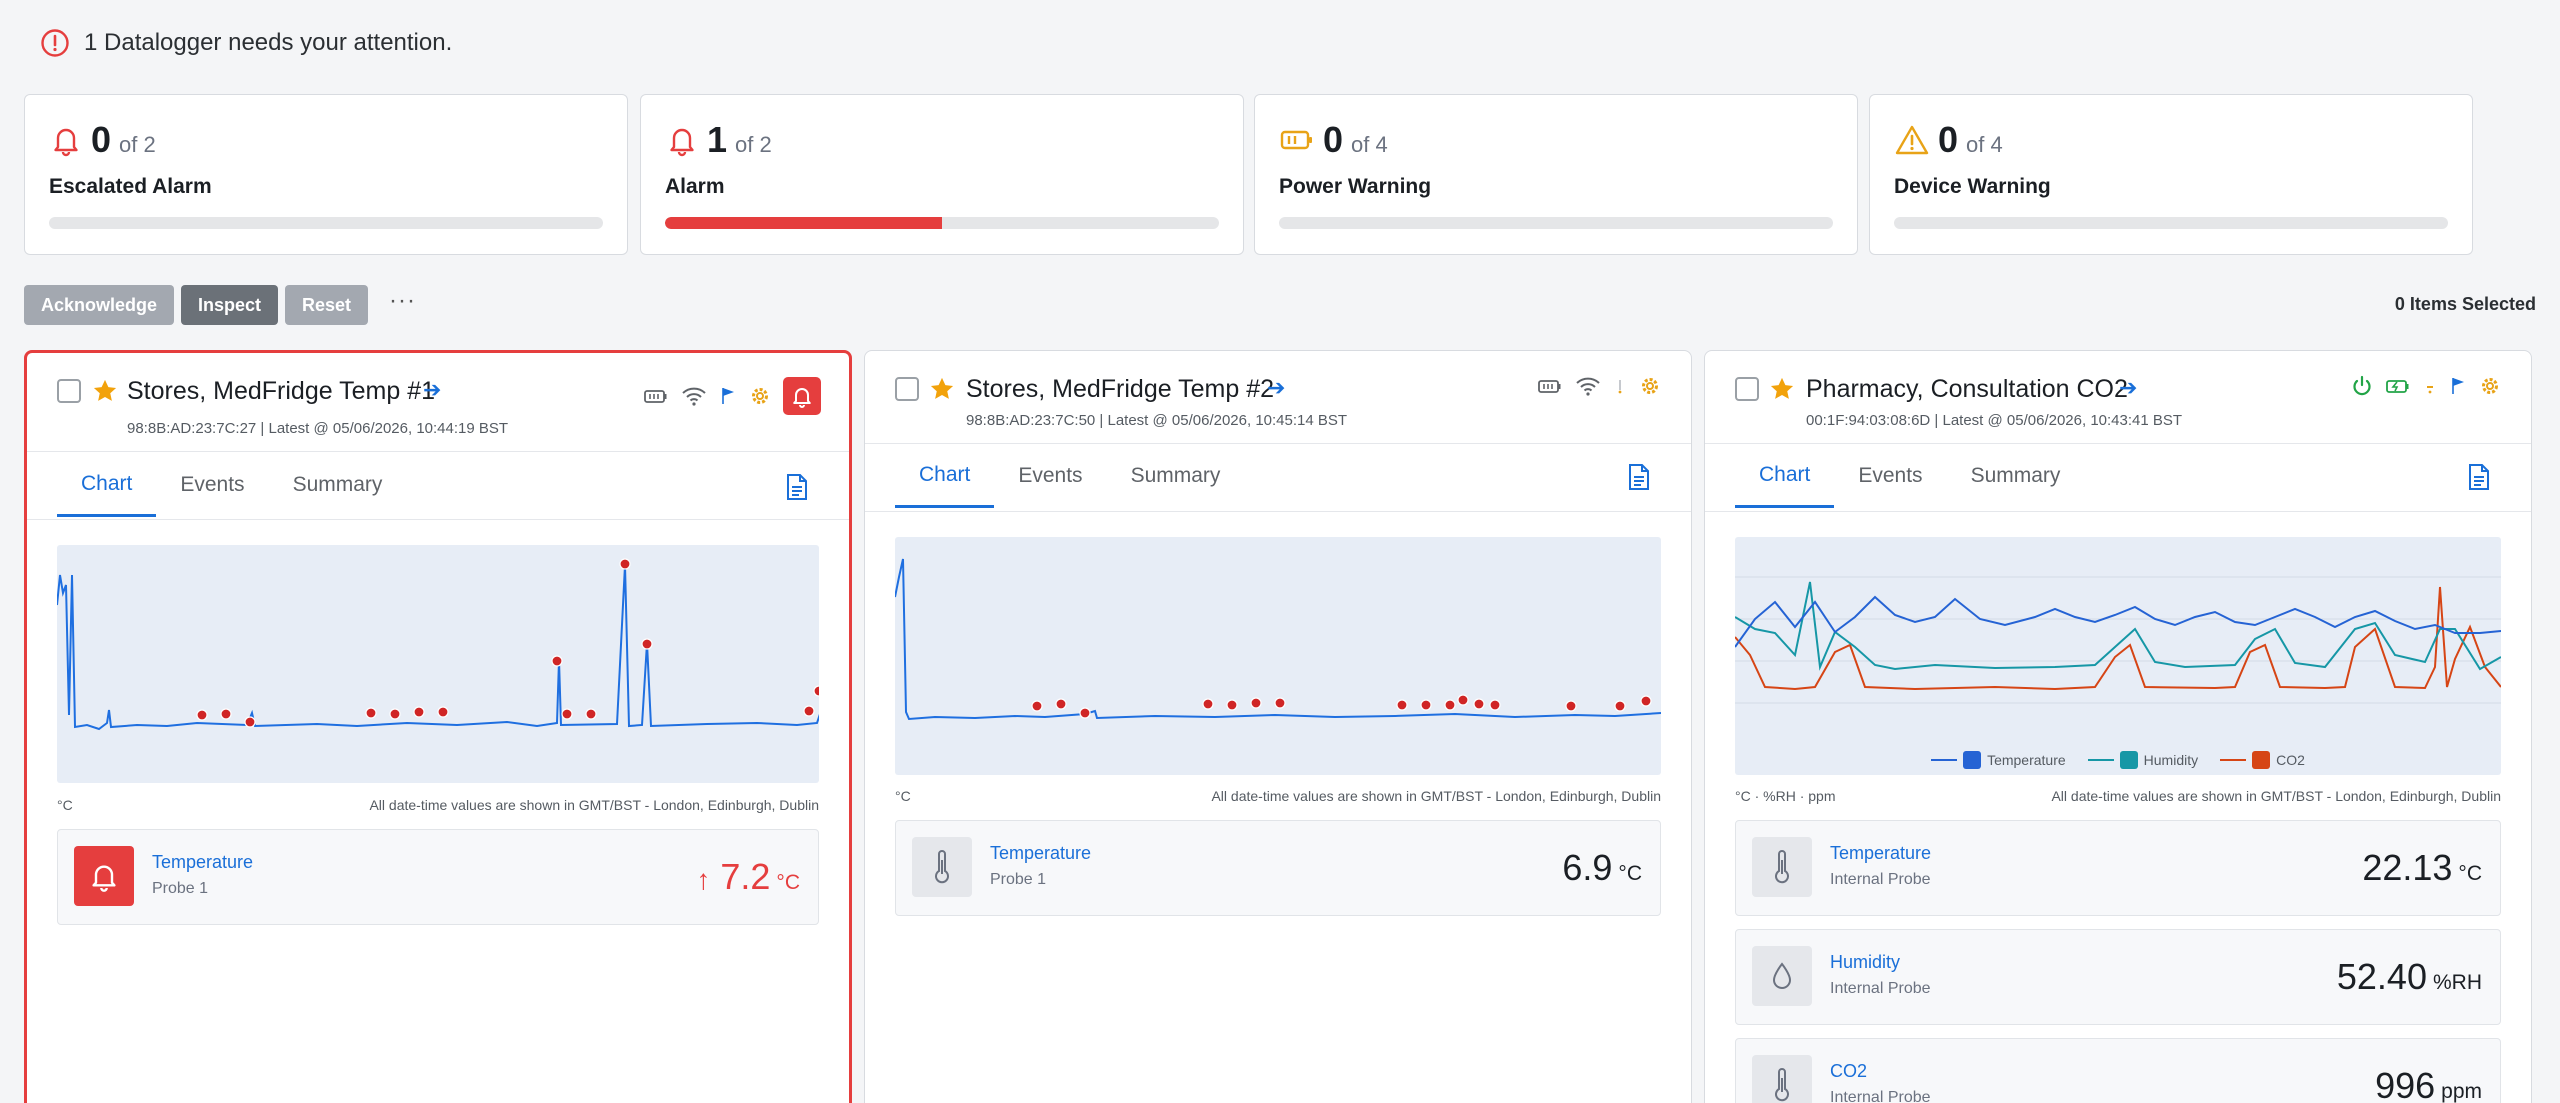 This screenshot has height=1103, width=2560. I want to click on legend-item: Humidity, so click(2142, 760).